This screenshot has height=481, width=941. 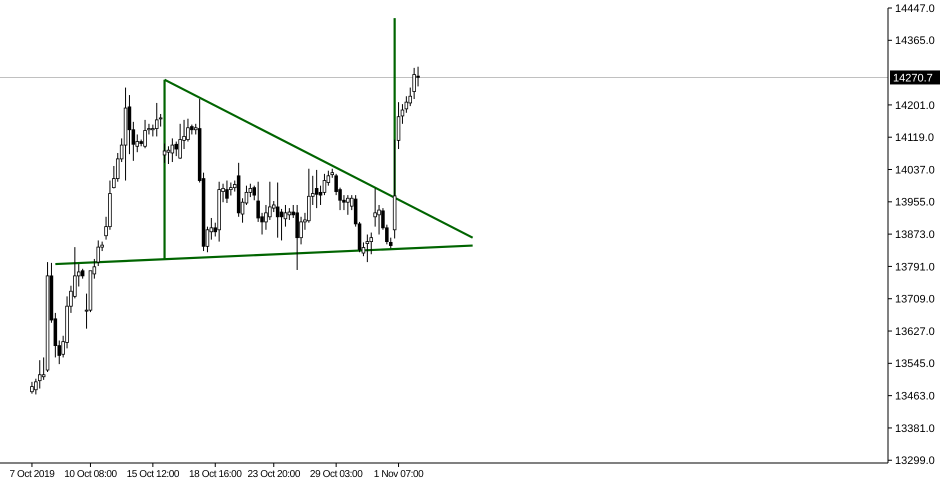 I want to click on y-tick-label: 13299.0, so click(x=915, y=461).